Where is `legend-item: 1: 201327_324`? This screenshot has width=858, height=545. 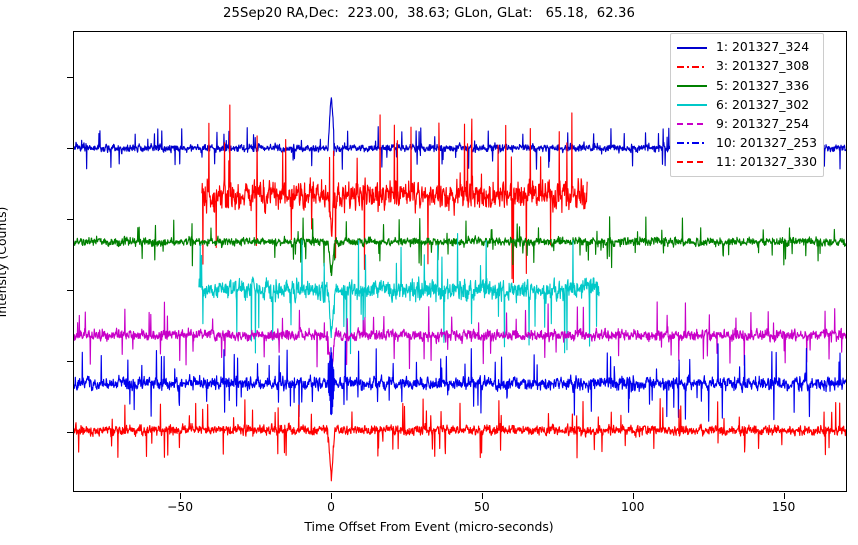 legend-item: 1: 201327_324 is located at coordinates (746, 47).